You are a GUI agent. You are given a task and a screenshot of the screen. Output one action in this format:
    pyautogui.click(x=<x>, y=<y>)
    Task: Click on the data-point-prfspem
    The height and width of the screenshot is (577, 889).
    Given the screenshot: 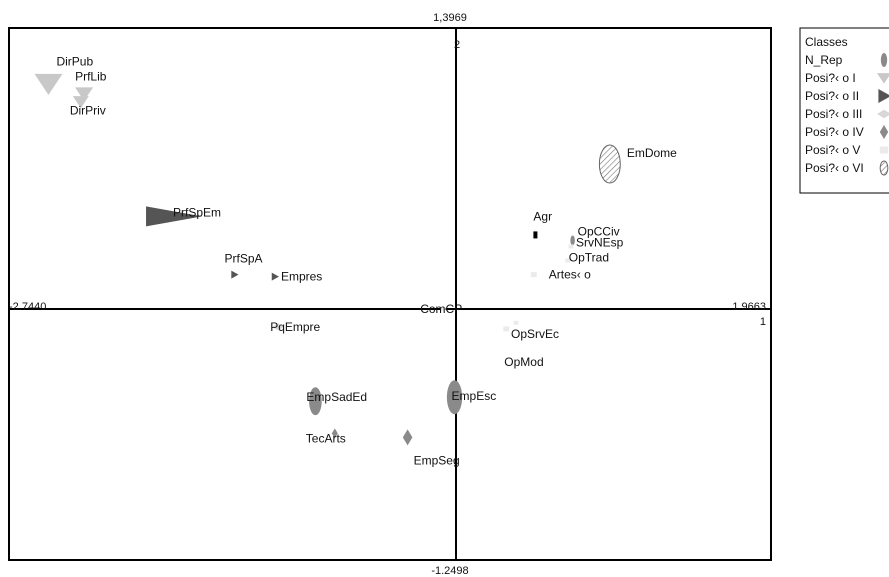 What is the action you would take?
    pyautogui.click(x=174, y=216)
    